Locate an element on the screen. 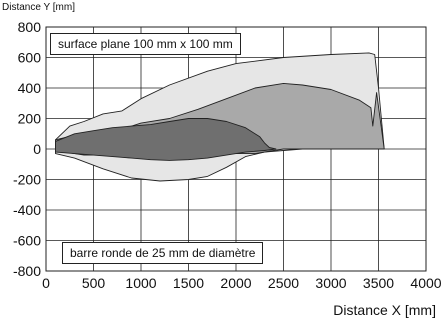 This screenshot has width=446, height=322. x-tick-label: 500 is located at coordinates (94, 283).